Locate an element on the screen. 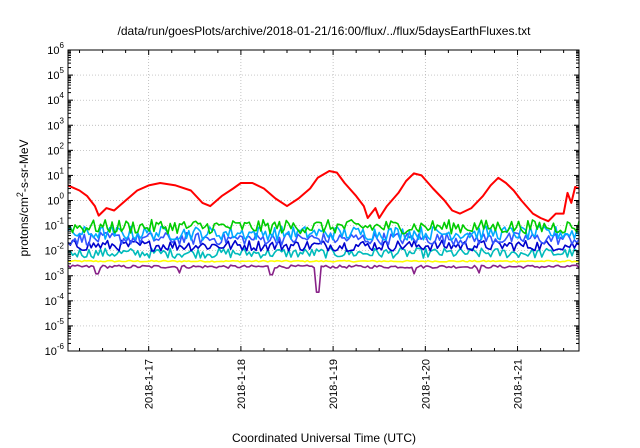 This screenshot has height=448, width=640. y-tick-label: 10⁻⁴ is located at coordinates (55, 300).